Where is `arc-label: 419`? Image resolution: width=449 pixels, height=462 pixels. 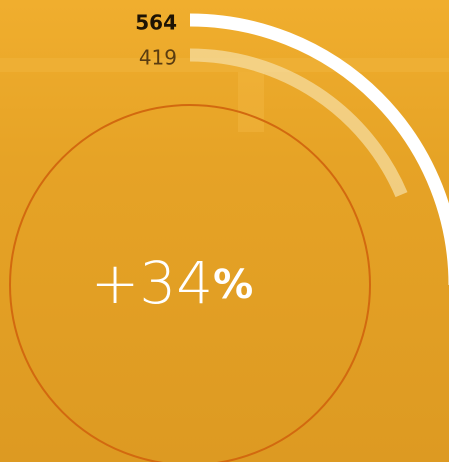 arc-label: 419 is located at coordinates (158, 58).